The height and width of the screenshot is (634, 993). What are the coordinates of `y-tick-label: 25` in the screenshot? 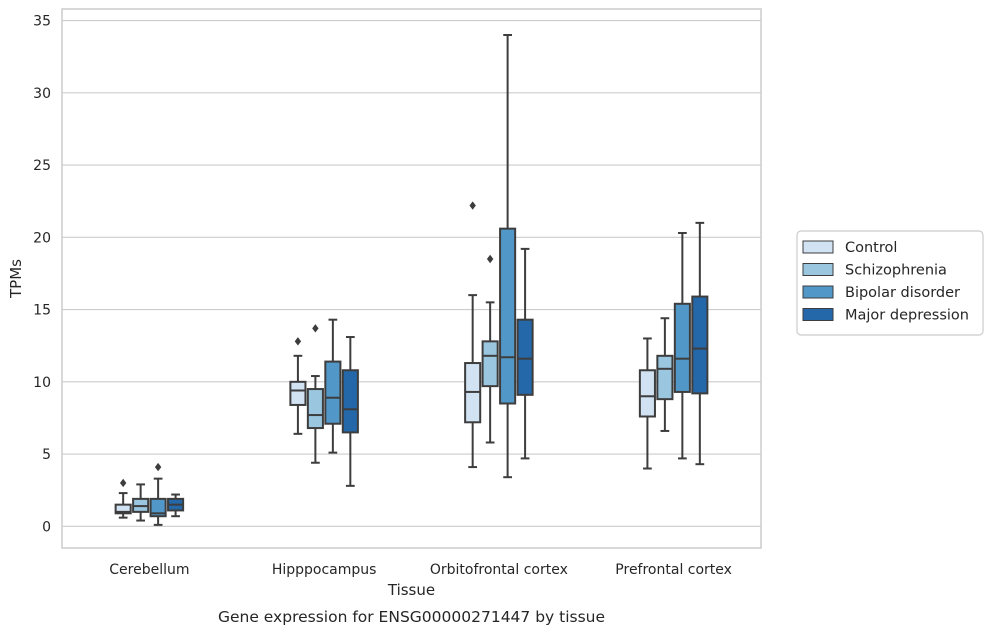 It's located at (42, 166).